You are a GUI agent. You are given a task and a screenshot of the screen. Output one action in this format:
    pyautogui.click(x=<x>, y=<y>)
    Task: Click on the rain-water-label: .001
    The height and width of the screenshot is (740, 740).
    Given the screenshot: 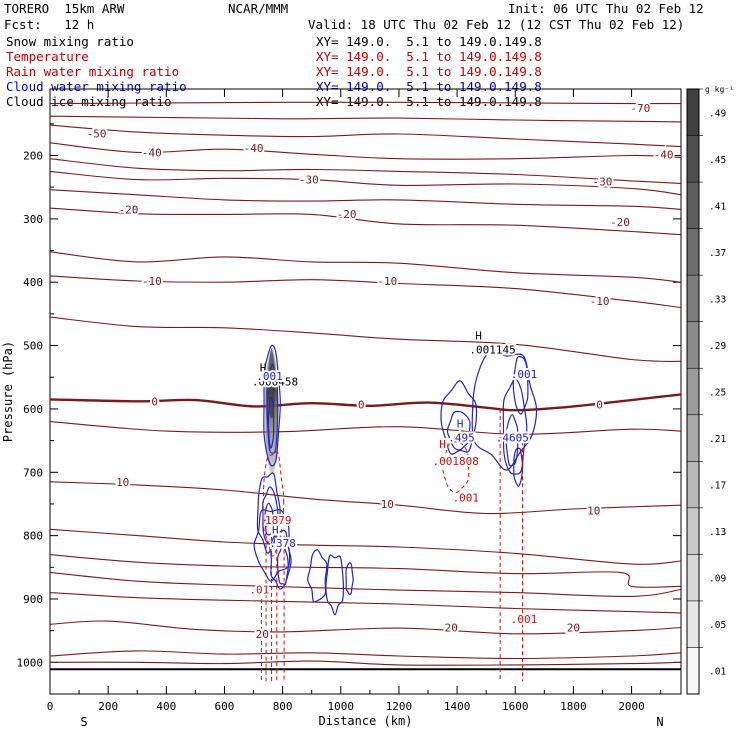 What is the action you would take?
    pyautogui.click(x=466, y=498)
    